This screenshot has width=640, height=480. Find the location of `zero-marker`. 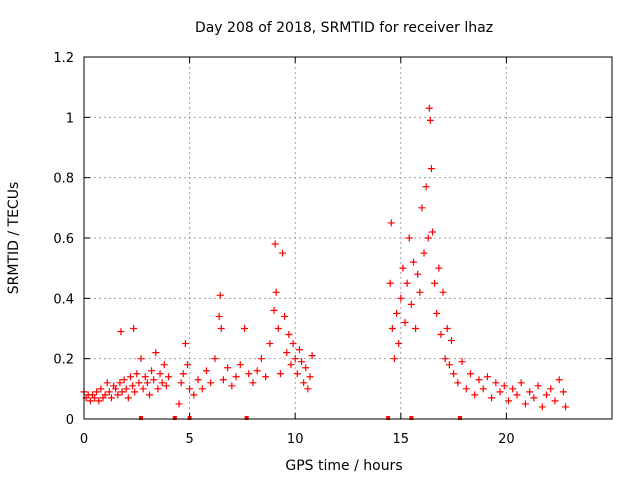

zero-marker is located at coordinates (459, 418).